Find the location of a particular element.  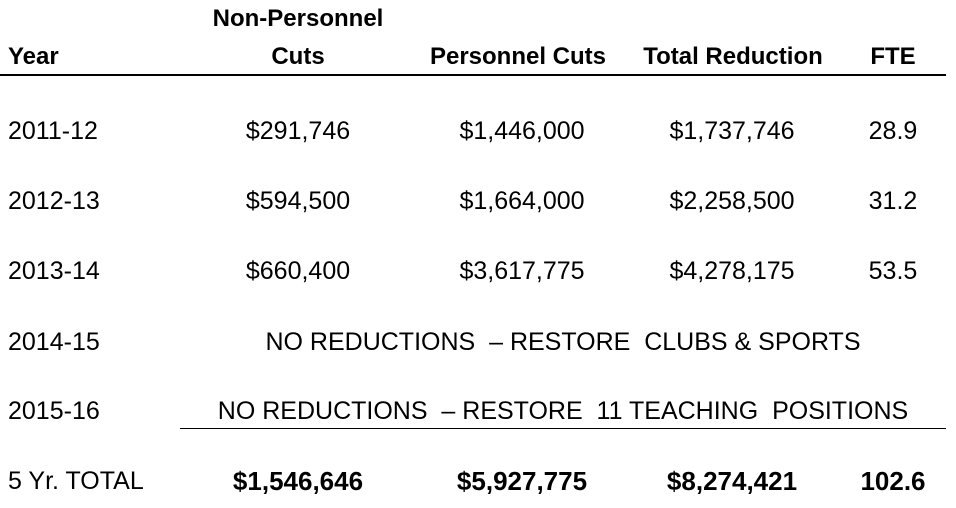

row-non-personnel: $291,746 is located at coordinates (298, 131).